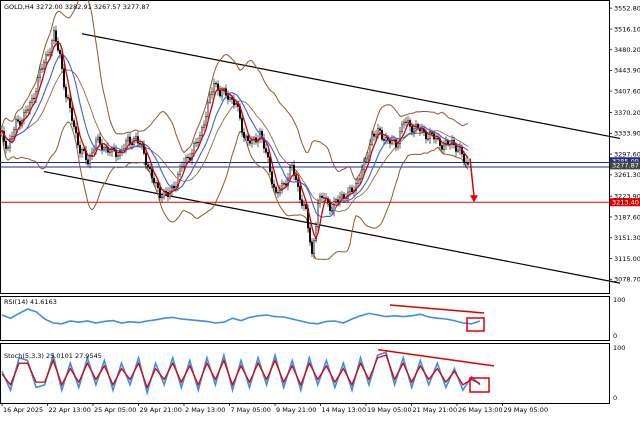 The height and width of the screenshot is (421, 640). What do you see at coordinates (251, 410) in the screenshot?
I see `time-tick-label: 7 May 05:00` at bounding box center [251, 410].